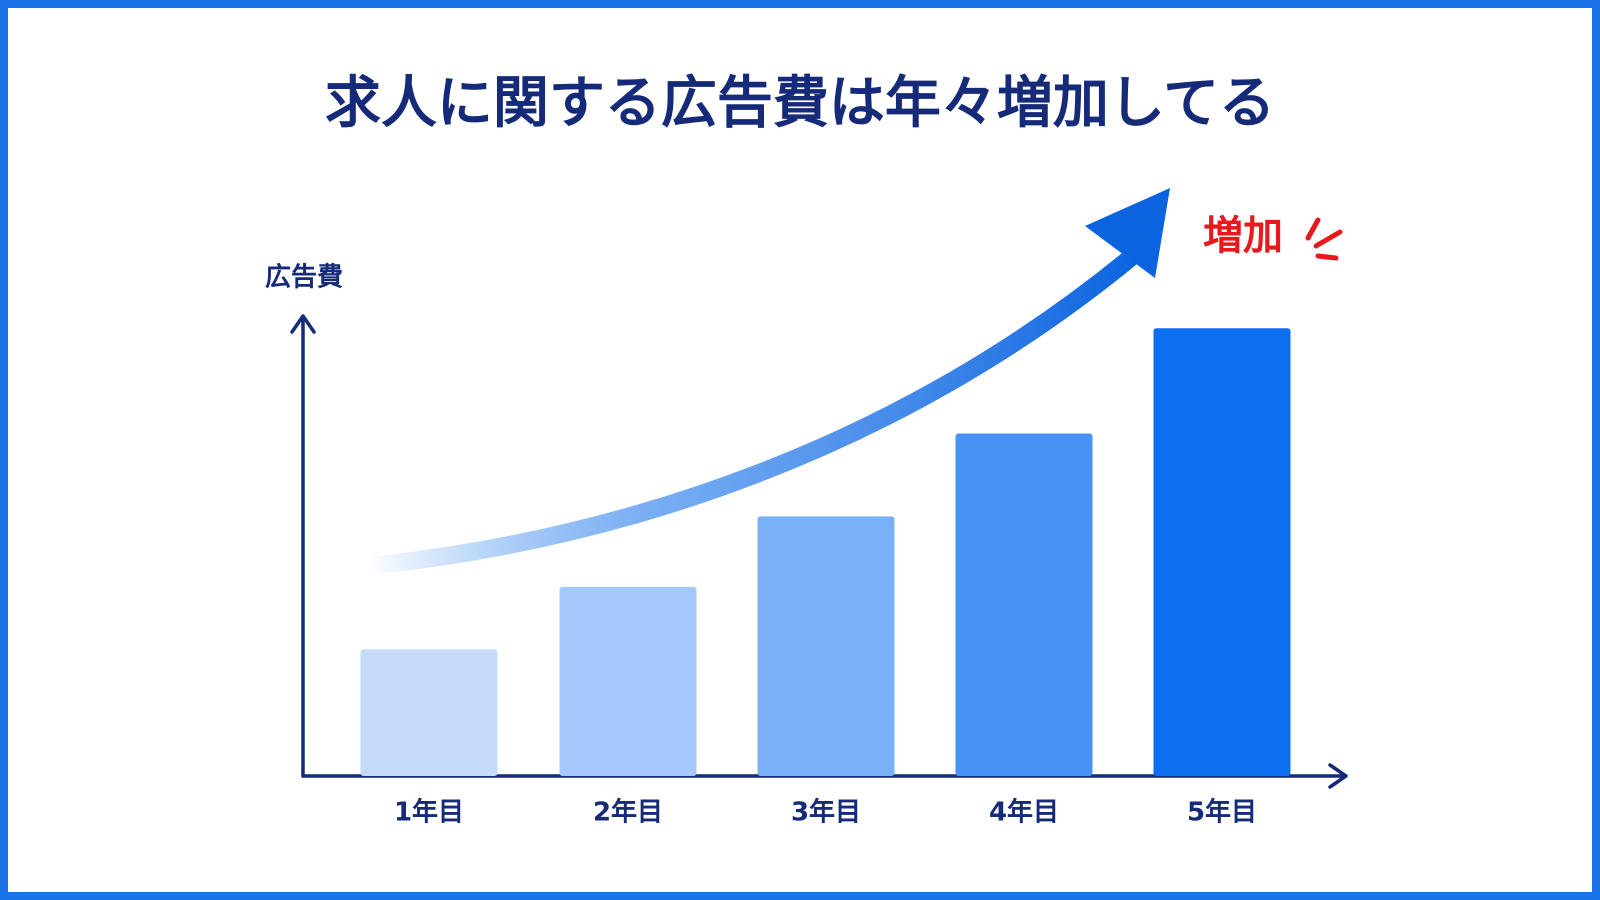 The height and width of the screenshot is (900, 1600). What do you see at coordinates (1324, 239) in the screenshot?
I see `burst` at bounding box center [1324, 239].